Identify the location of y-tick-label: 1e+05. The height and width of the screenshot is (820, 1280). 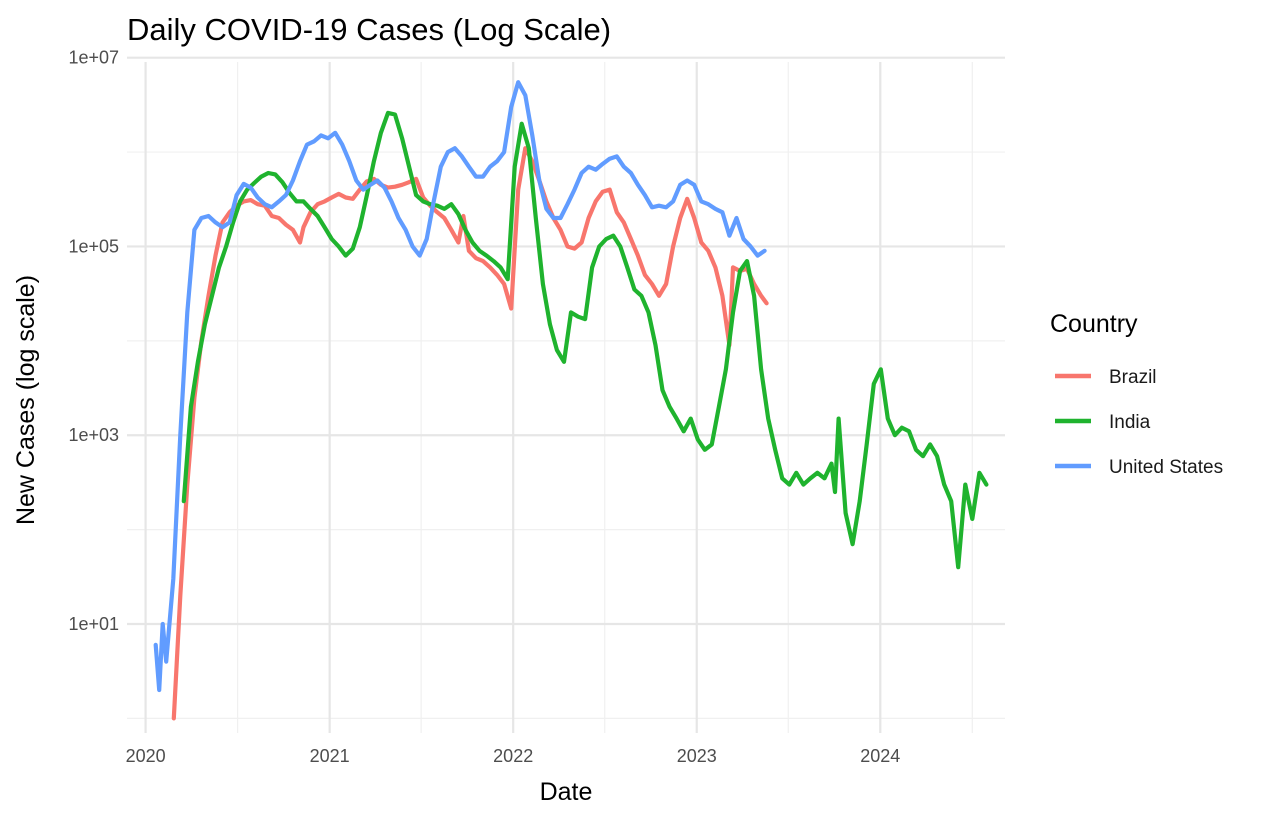
(93, 246).